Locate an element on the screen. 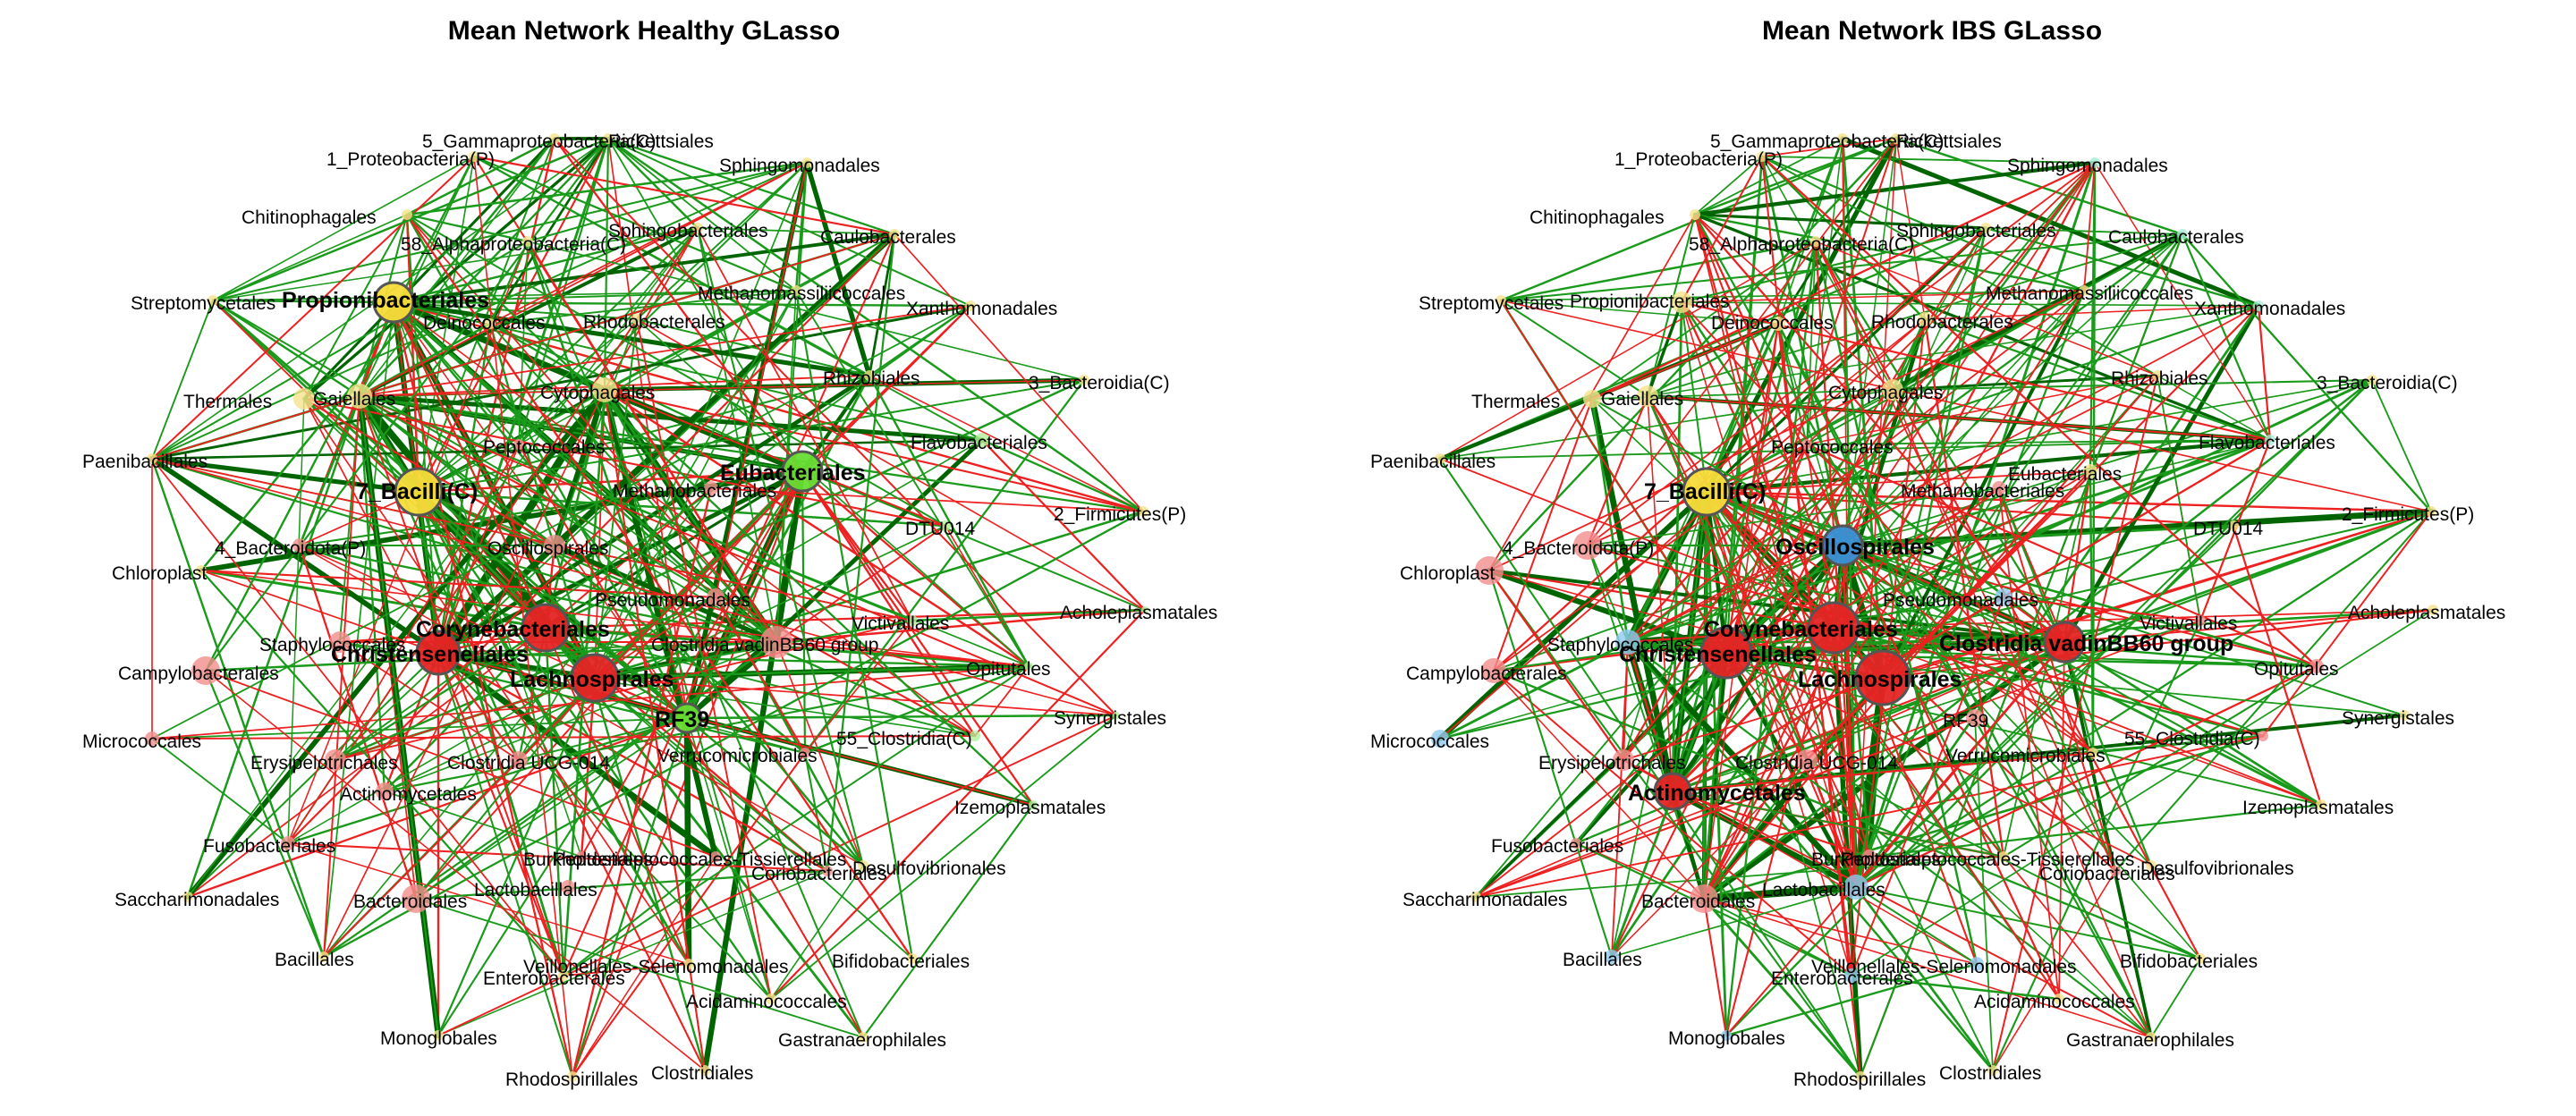 The image size is (2576, 1116). node-label: Lactobacillales is located at coordinates (535, 890).